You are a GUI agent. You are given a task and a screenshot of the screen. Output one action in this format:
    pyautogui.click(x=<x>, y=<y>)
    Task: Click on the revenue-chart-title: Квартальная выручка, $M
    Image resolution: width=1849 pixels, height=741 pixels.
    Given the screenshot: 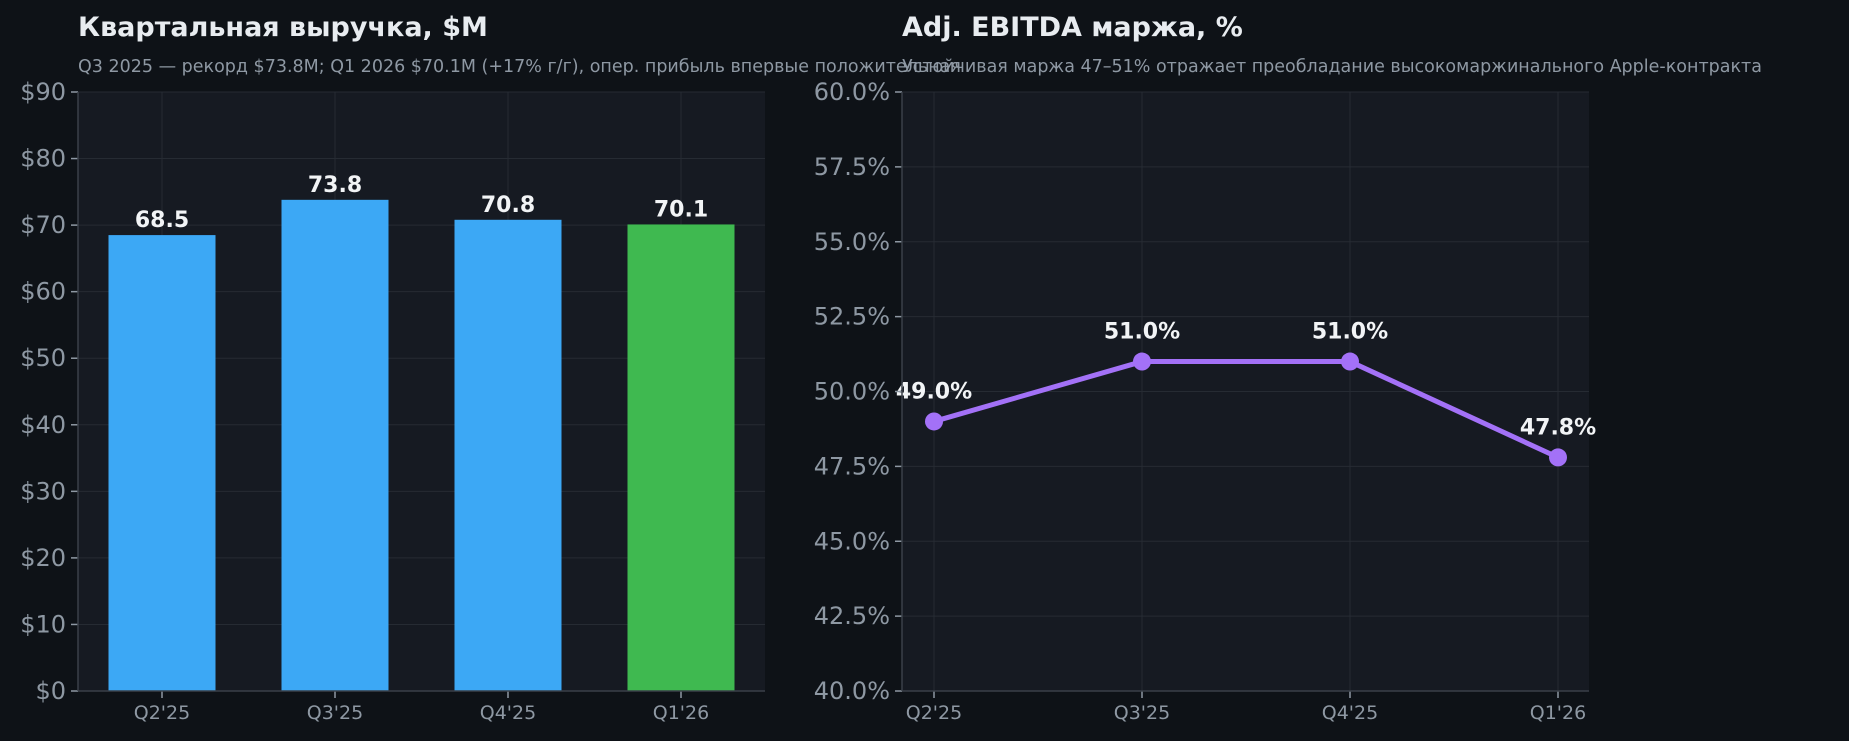 What is the action you would take?
    pyautogui.click(x=283, y=27)
    